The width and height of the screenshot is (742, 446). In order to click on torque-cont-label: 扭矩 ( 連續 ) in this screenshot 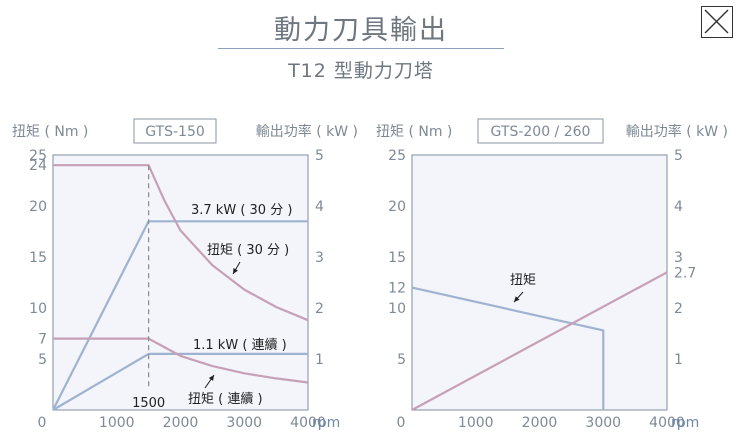, I will do `click(225, 399)`.